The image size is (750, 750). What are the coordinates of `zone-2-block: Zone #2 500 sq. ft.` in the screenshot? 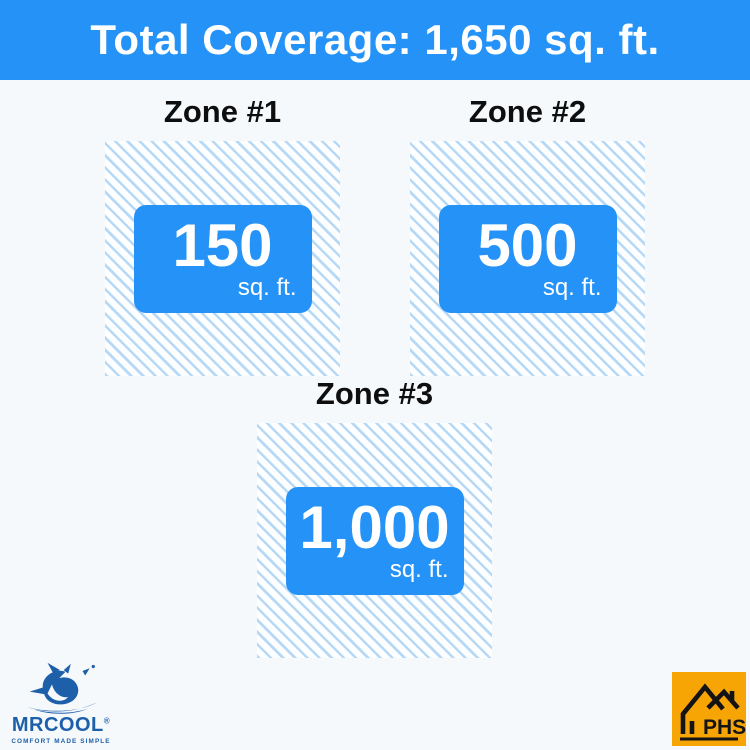 It's located at (527, 235).